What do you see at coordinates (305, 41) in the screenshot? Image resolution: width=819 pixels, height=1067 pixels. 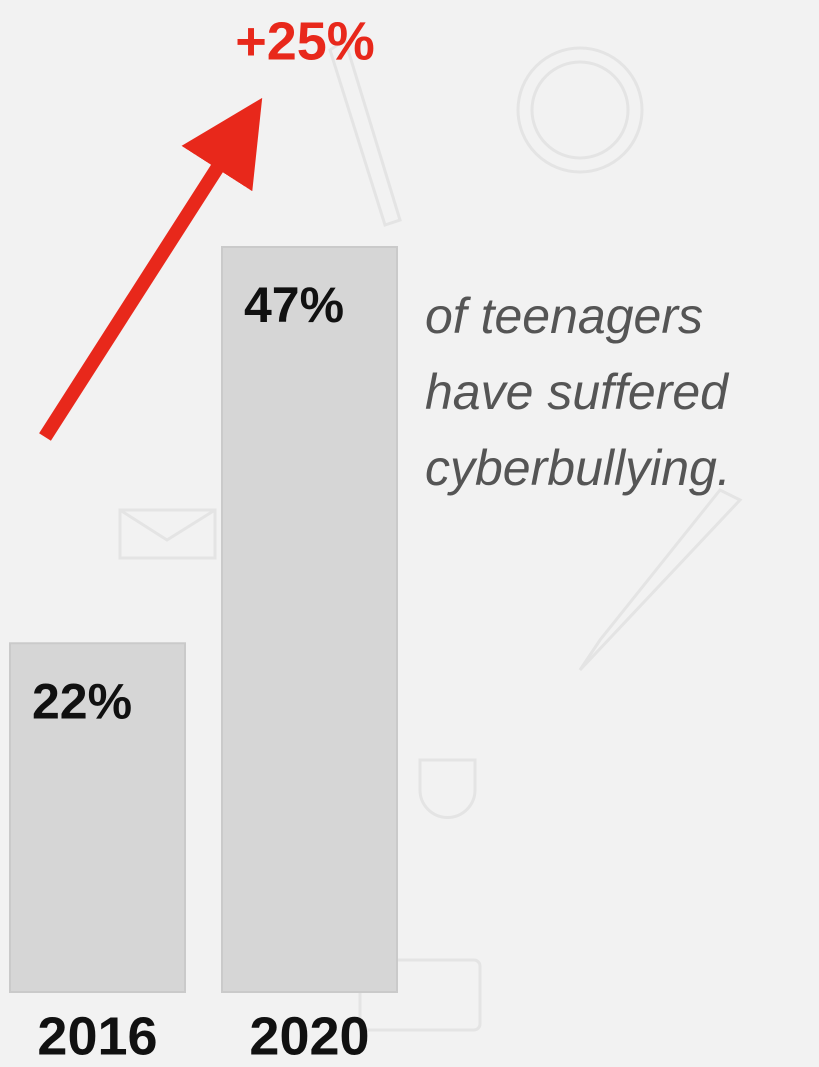 I see `annotation: +25%` at bounding box center [305, 41].